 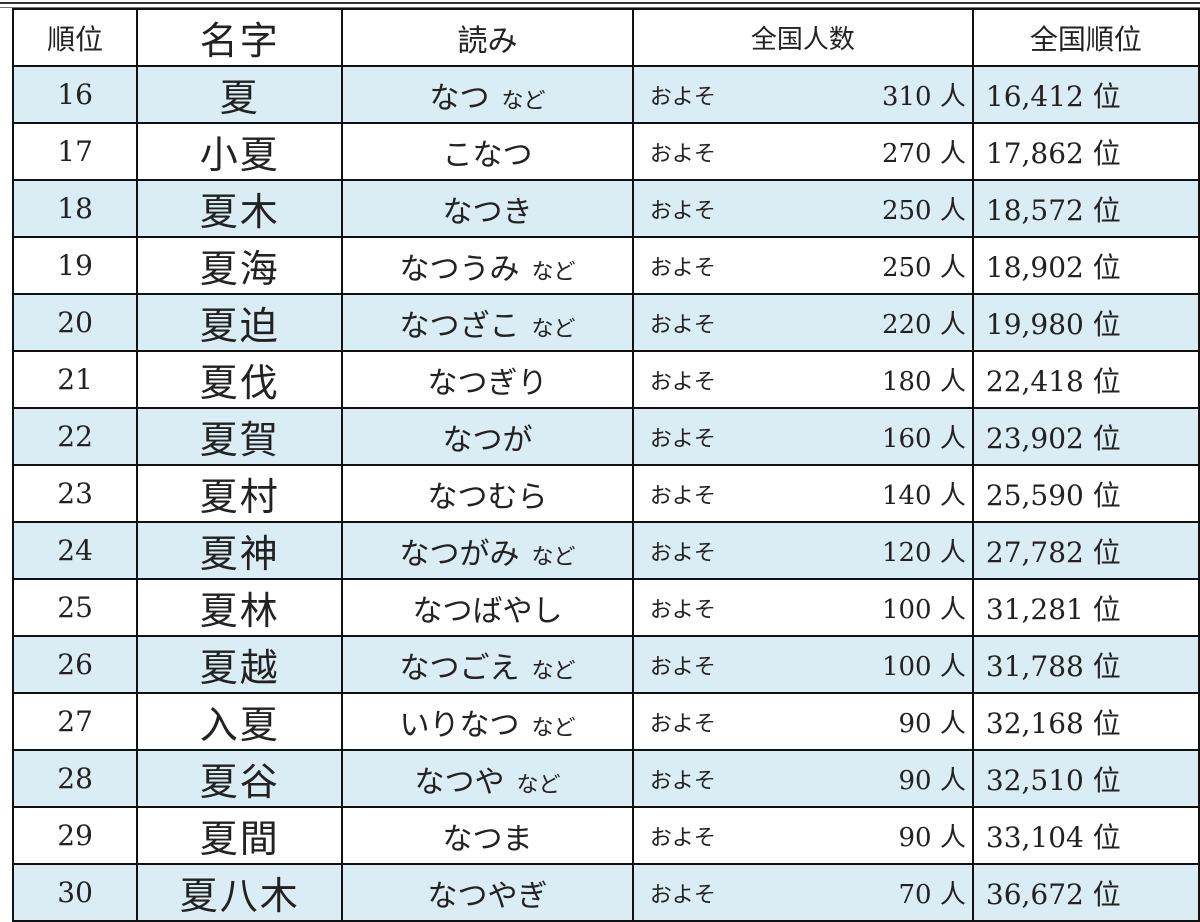 I want to click on table-row: 25 夏林 なつばやし およそ 100 人 31,281 位, so click(x=605, y=607).